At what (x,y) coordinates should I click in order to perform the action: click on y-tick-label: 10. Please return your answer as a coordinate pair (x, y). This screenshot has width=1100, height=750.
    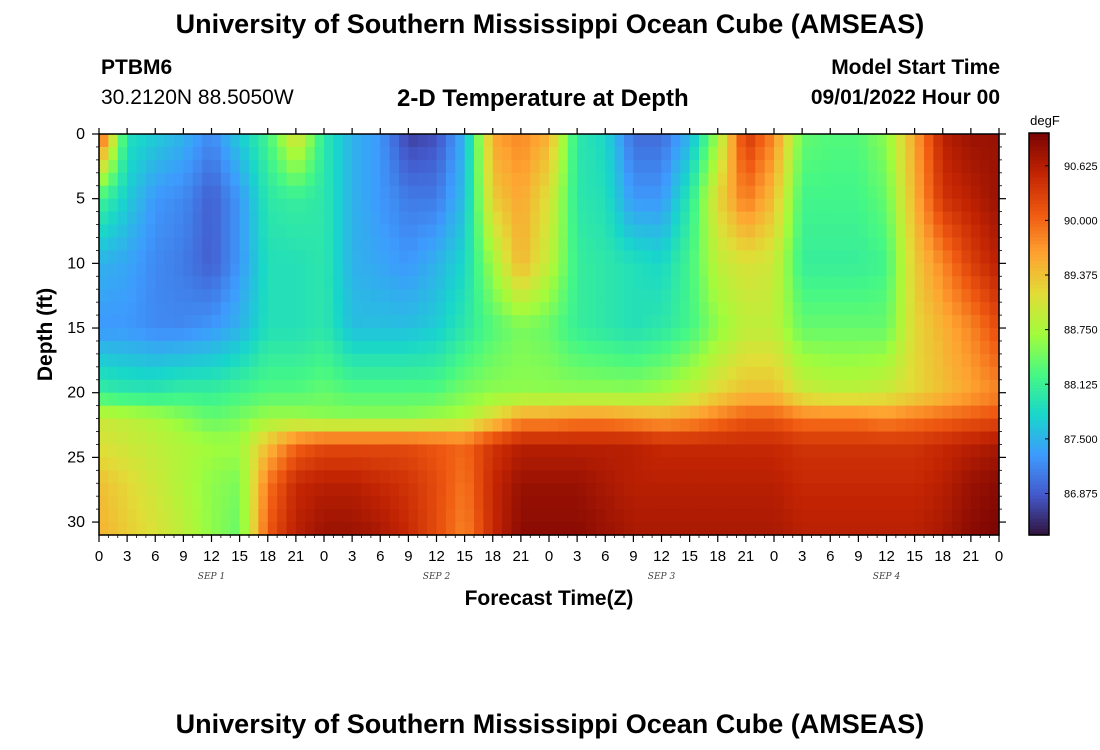
    Looking at the image, I should click on (76, 263).